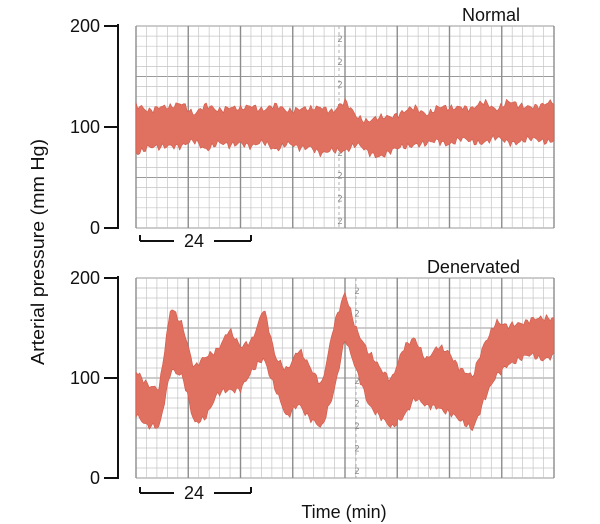 The width and height of the screenshot is (600, 524). Describe the element at coordinates (38, 252) in the screenshot. I see `y-axis-title: Arterial pressure (mm Hg)` at that location.